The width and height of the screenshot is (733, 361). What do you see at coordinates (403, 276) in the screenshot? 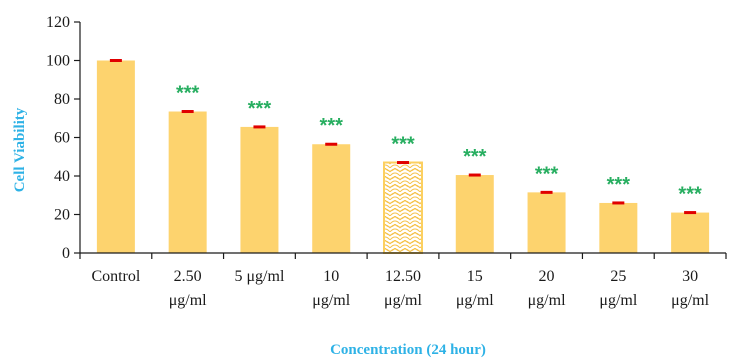
I see `x-tick-line: 12.50` at bounding box center [403, 276].